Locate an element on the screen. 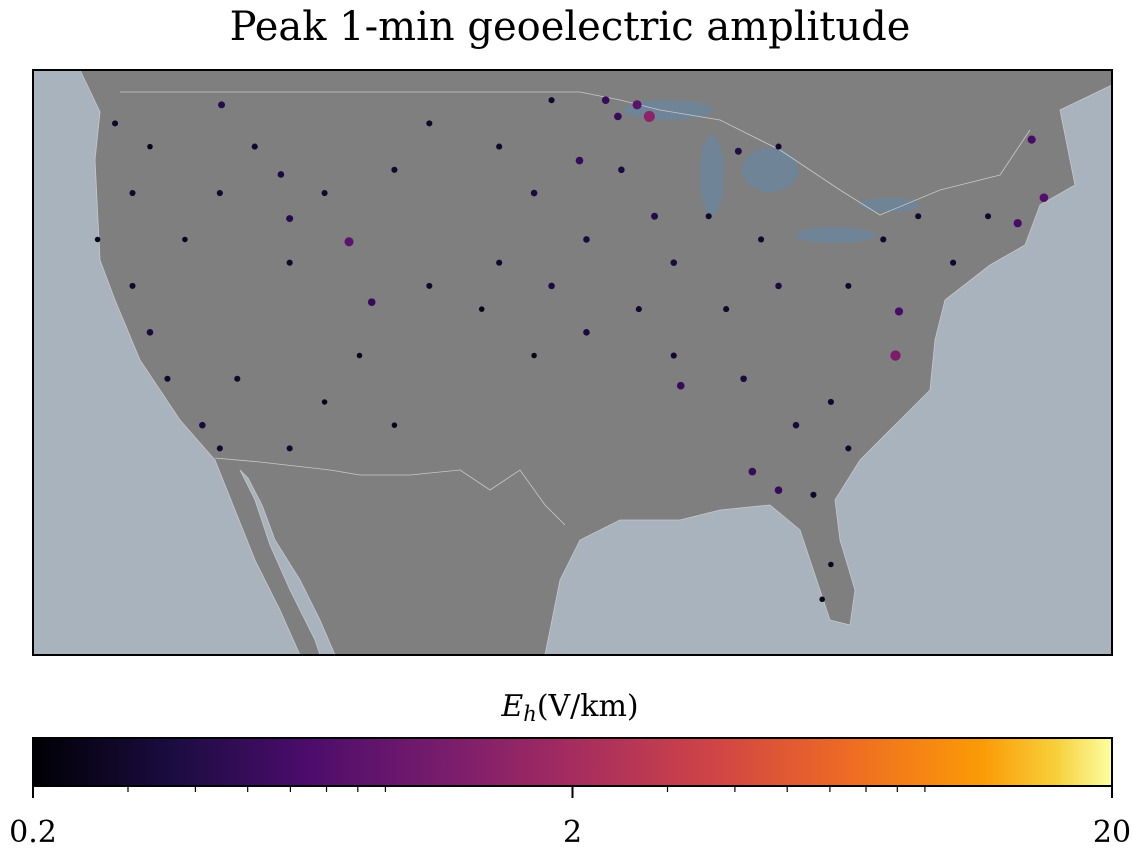  label-symbol: E is located at coordinates (511, 706).